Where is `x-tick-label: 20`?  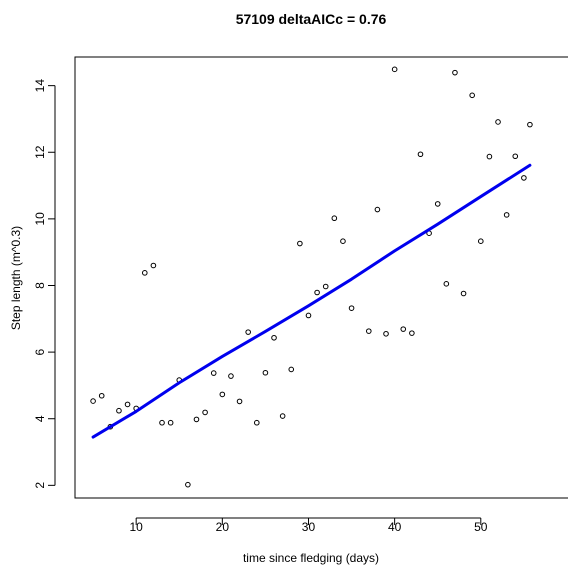 x-tick-label: 20 is located at coordinates (223, 527).